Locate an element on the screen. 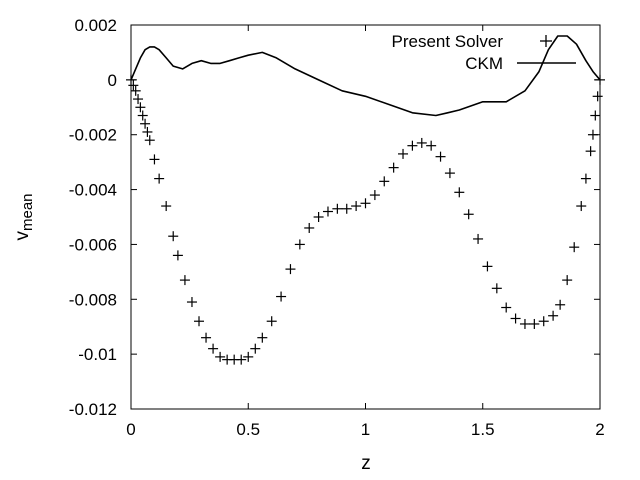  y-tick-label: -0.008 is located at coordinates (93, 299).